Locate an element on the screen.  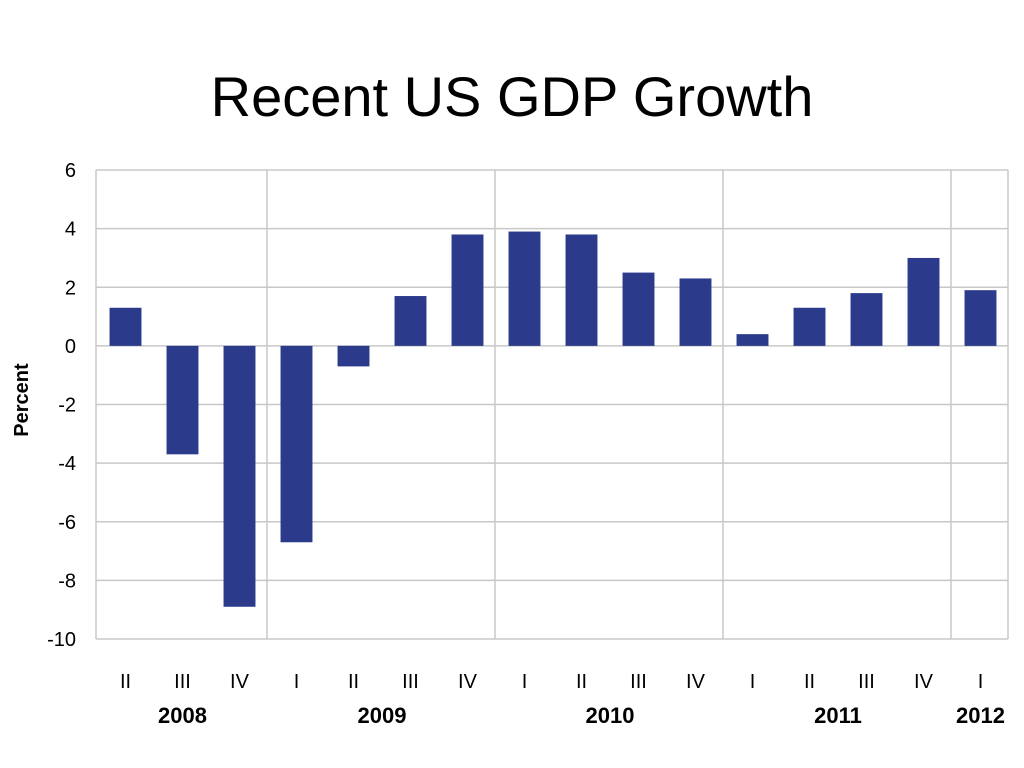
year-label: 2012 is located at coordinates (980, 715).